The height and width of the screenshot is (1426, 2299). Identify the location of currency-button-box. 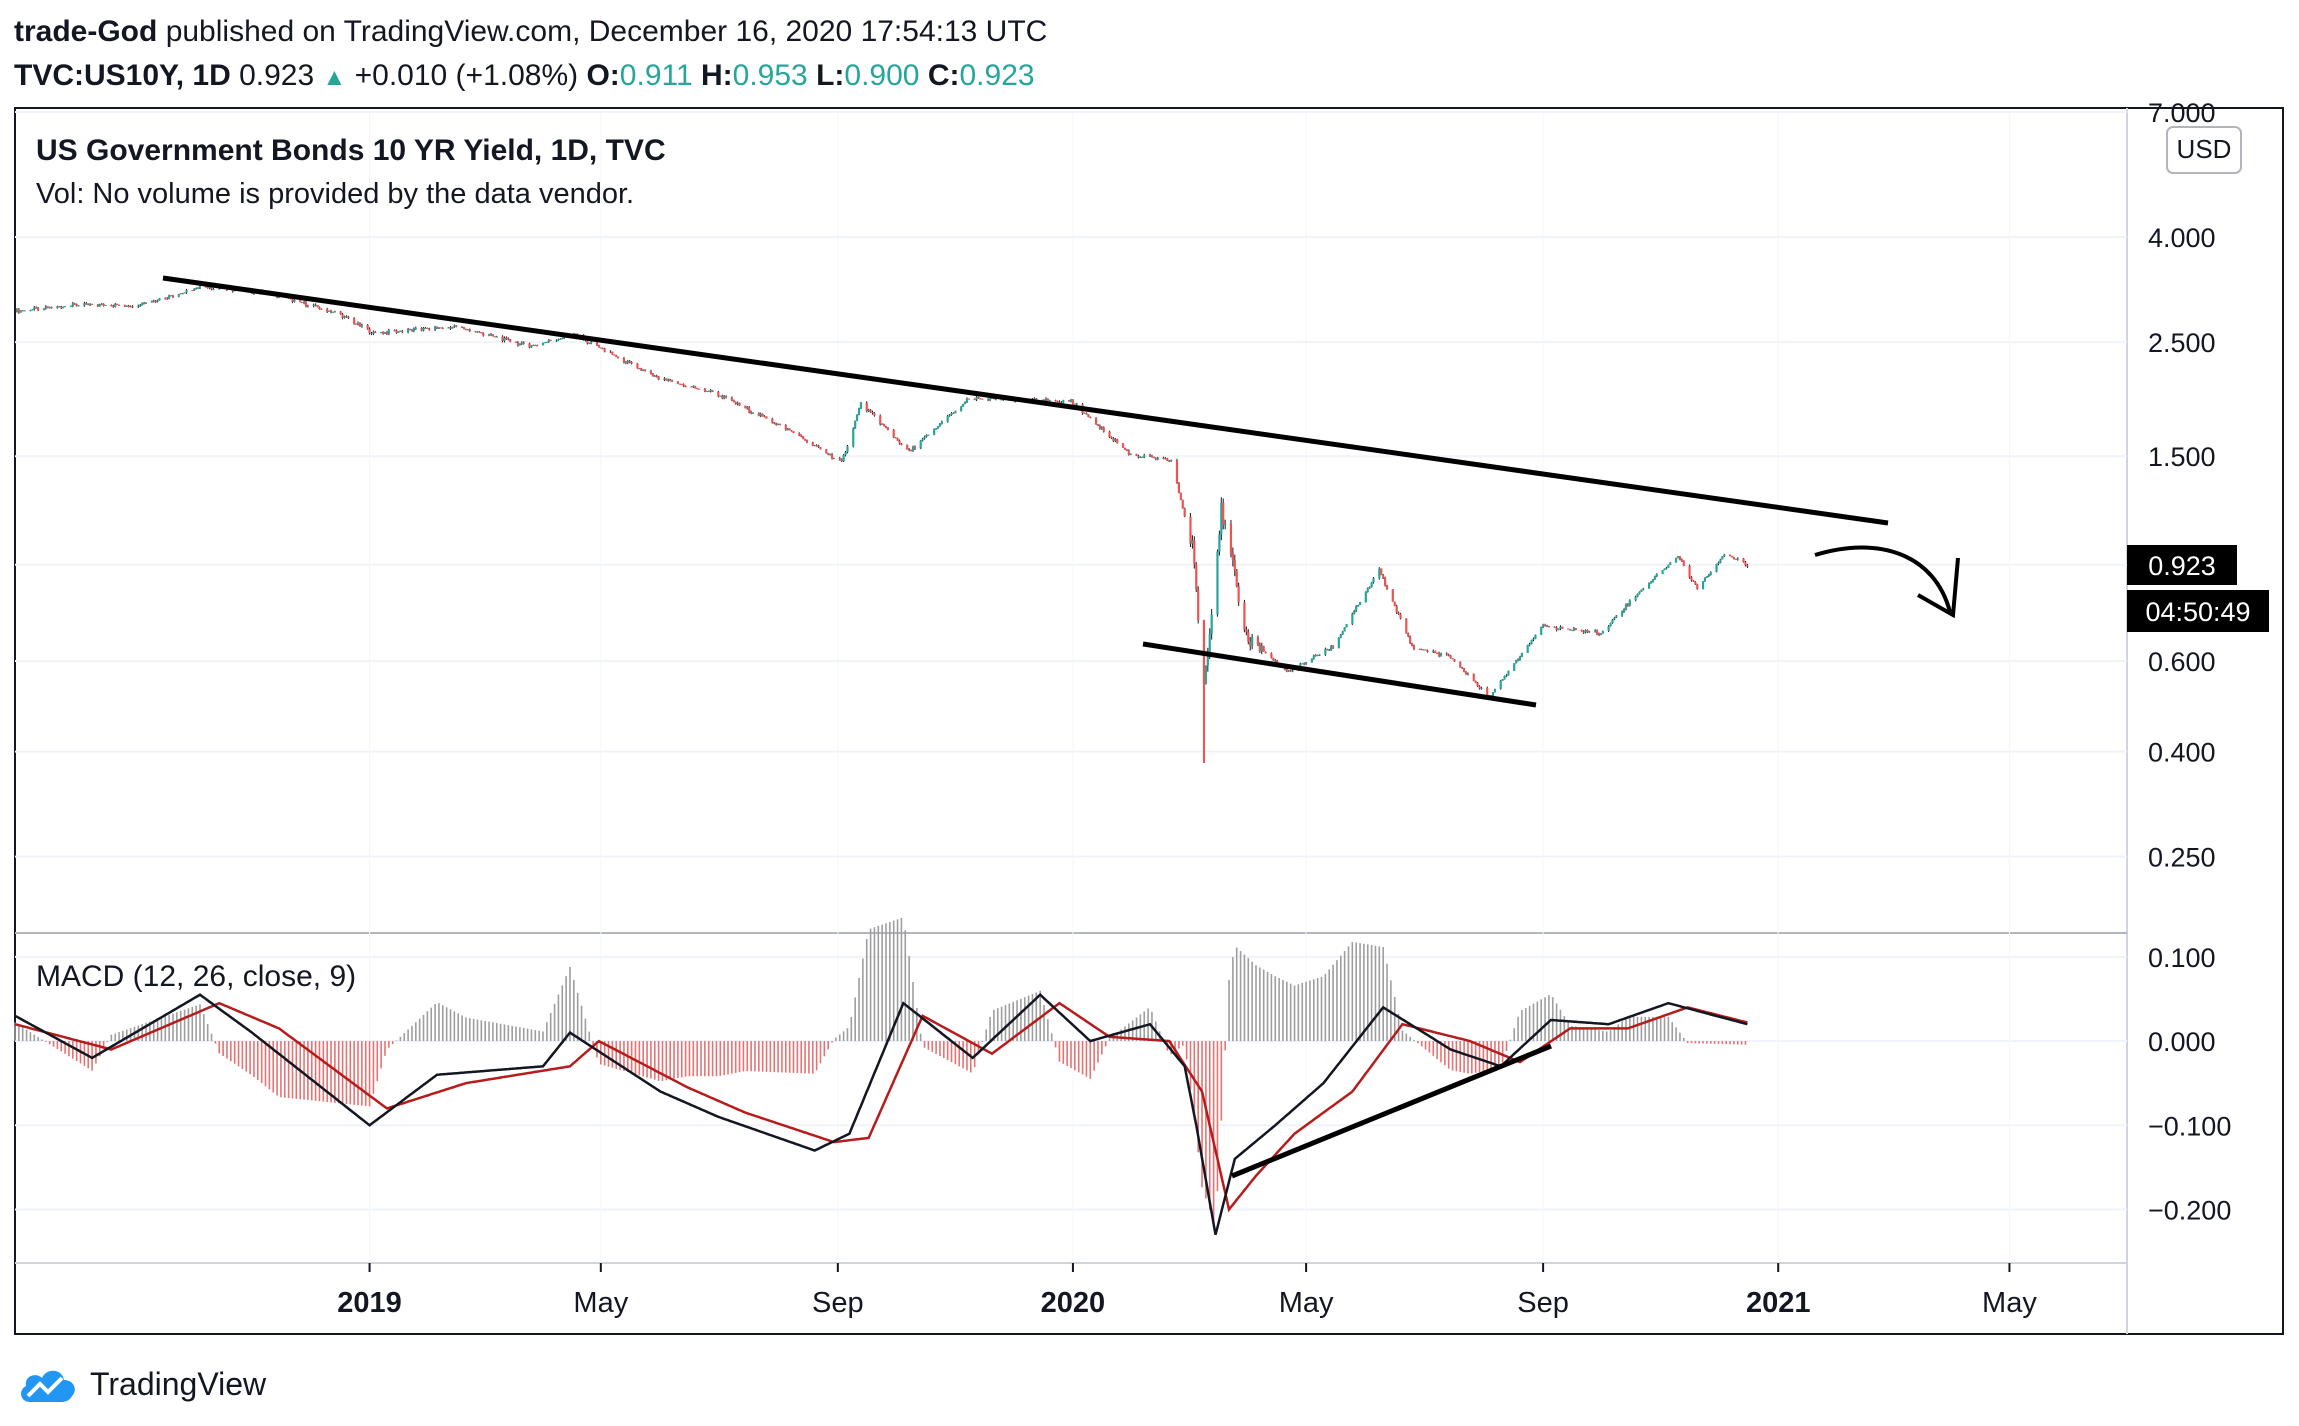
(2204, 150).